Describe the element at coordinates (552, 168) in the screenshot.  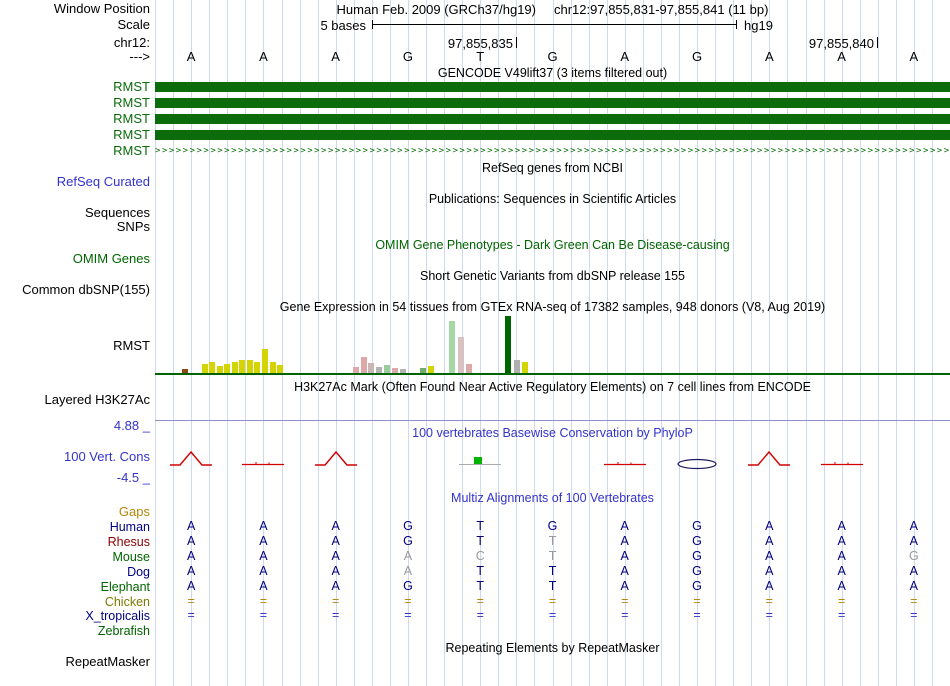
I see `refseq-track-title: RefSeq genes from NCBI` at that location.